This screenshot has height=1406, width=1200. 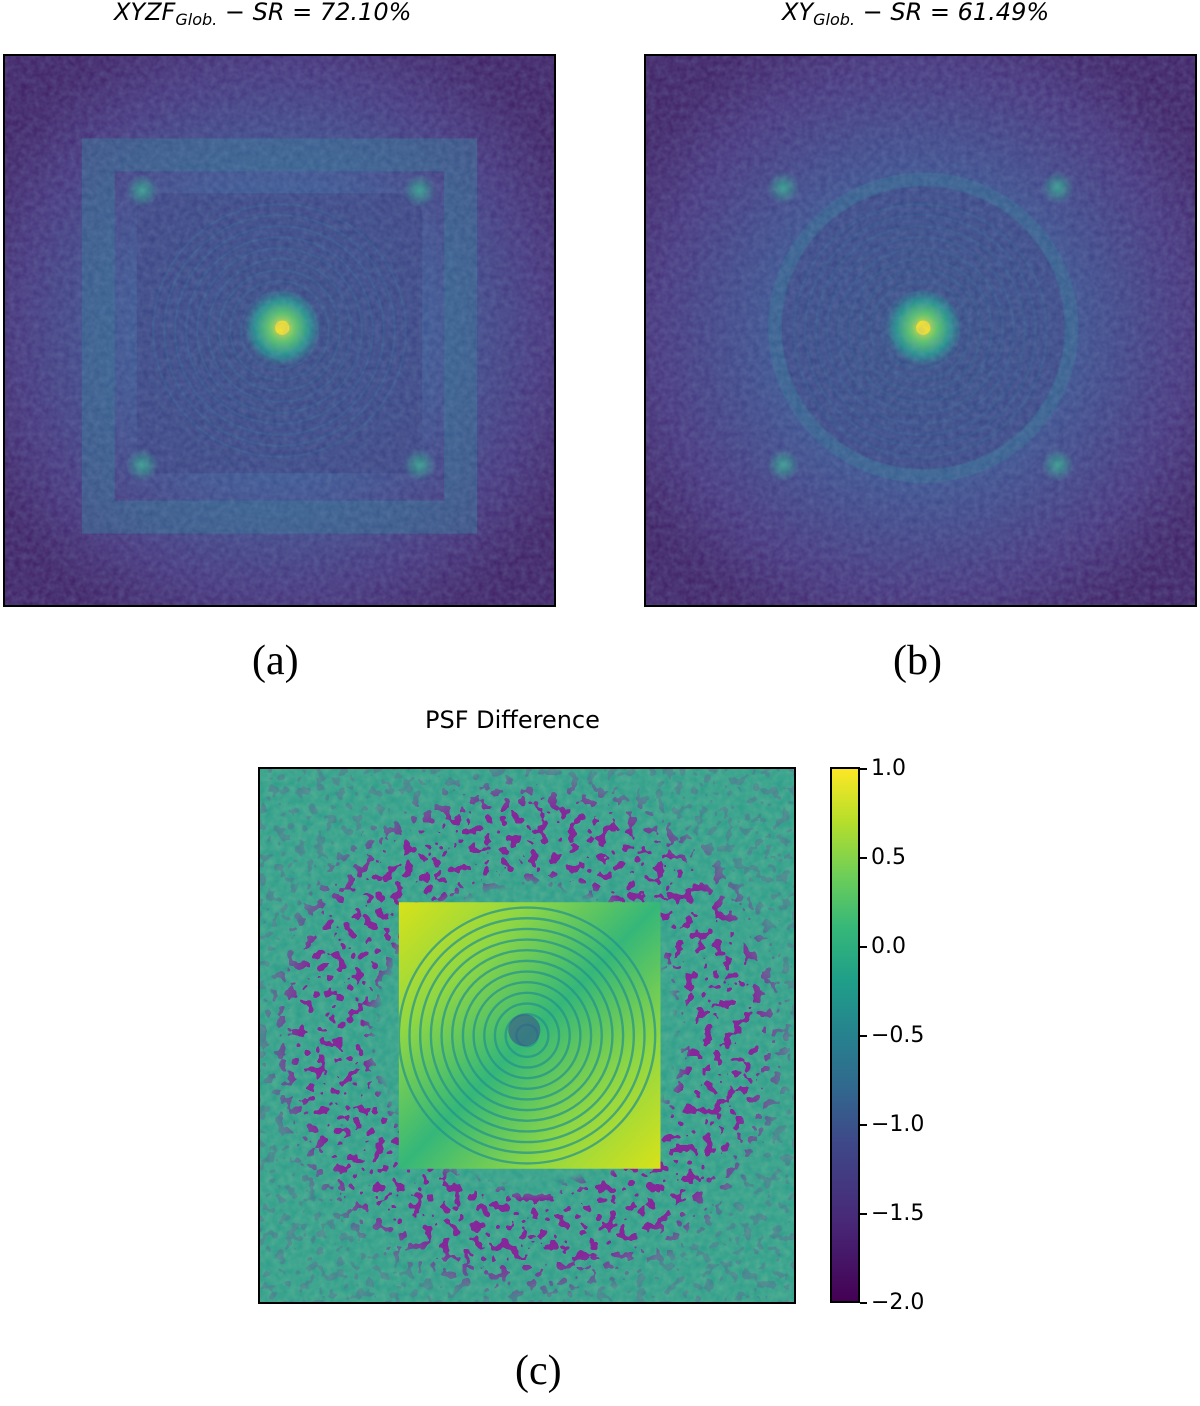 I want to click on panel-a-caption: (a), so click(x=275, y=661).